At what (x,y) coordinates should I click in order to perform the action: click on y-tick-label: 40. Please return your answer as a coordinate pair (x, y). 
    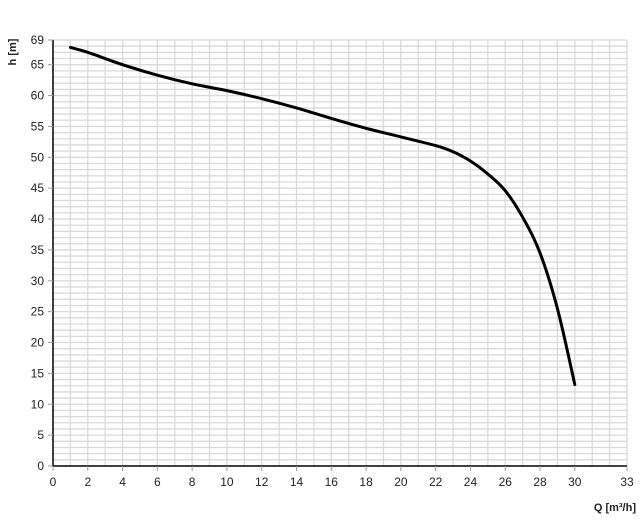
    Looking at the image, I should click on (38, 219).